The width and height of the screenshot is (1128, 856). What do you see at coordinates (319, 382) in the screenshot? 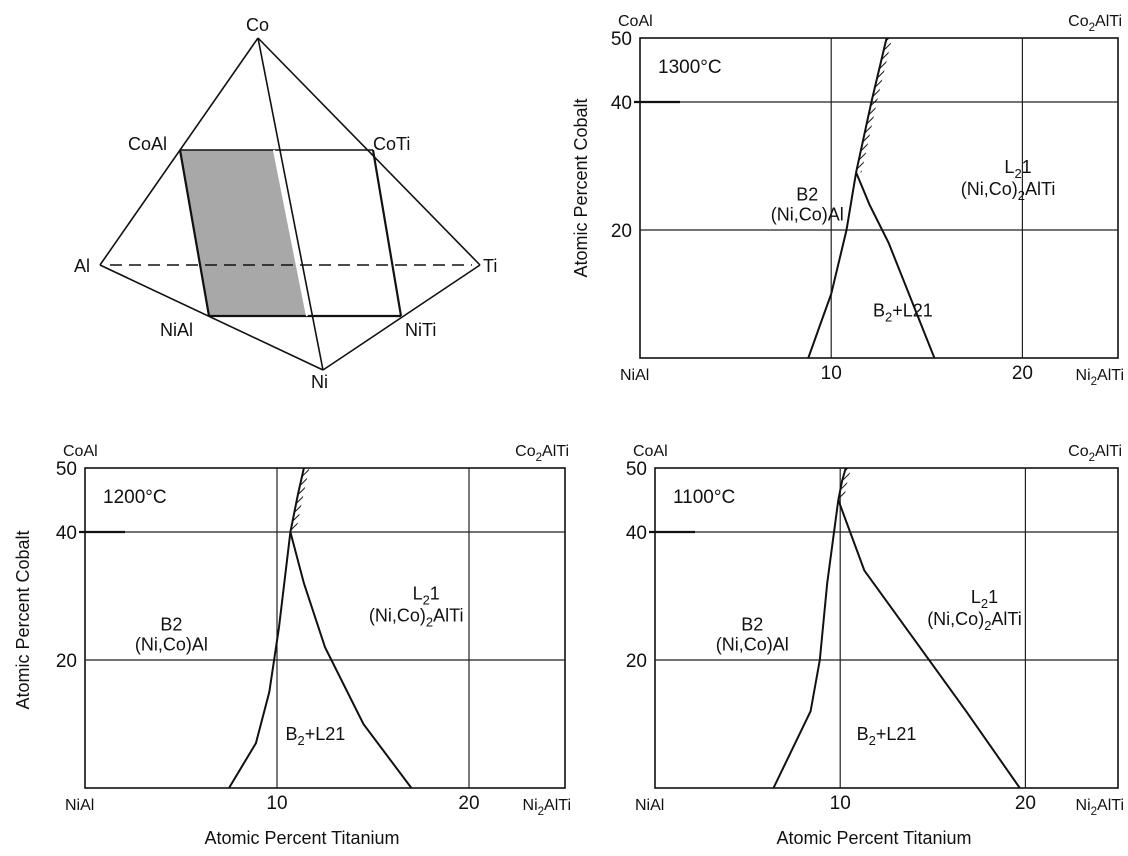
I see `vertex-ni-label: Ni` at bounding box center [319, 382].